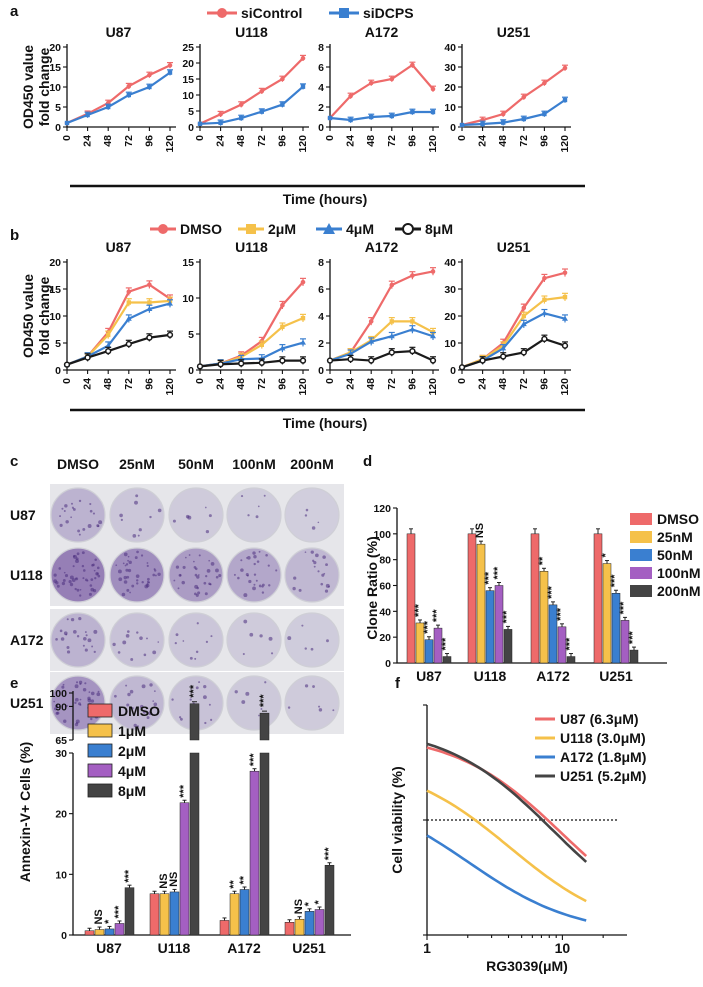 Image resolution: width=703 pixels, height=987 pixels. Describe the element at coordinates (27, 640) in the screenshot. I see `plate-row-label: A172` at that location.